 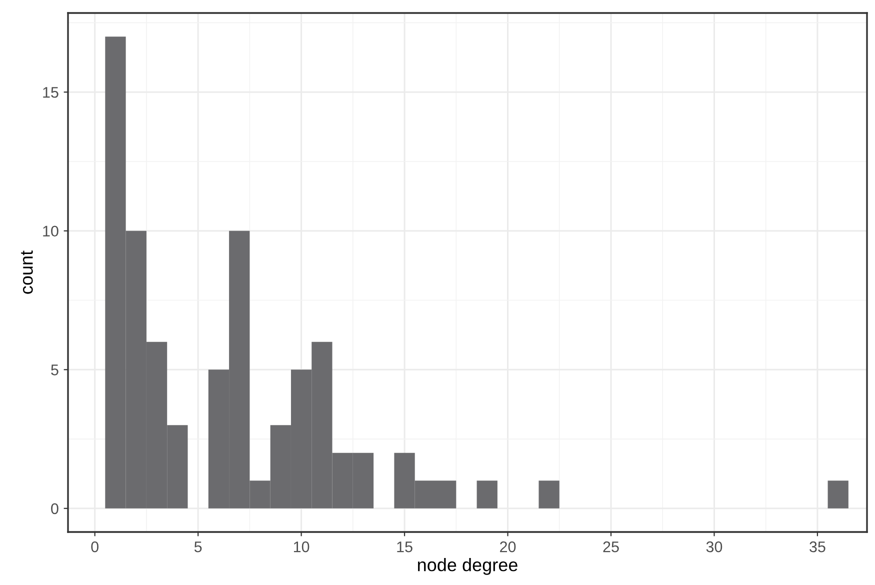 I want to click on y-tick-label: 0, so click(x=54, y=508).